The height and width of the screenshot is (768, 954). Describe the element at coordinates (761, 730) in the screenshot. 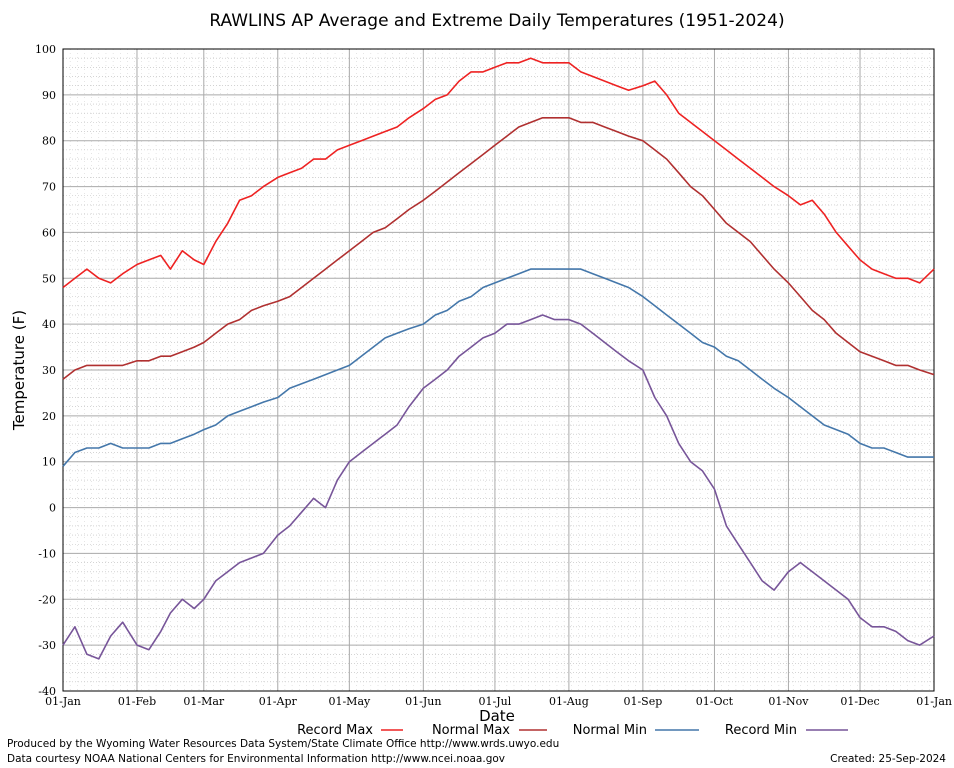

I see `legend-label: Record Min` at that location.